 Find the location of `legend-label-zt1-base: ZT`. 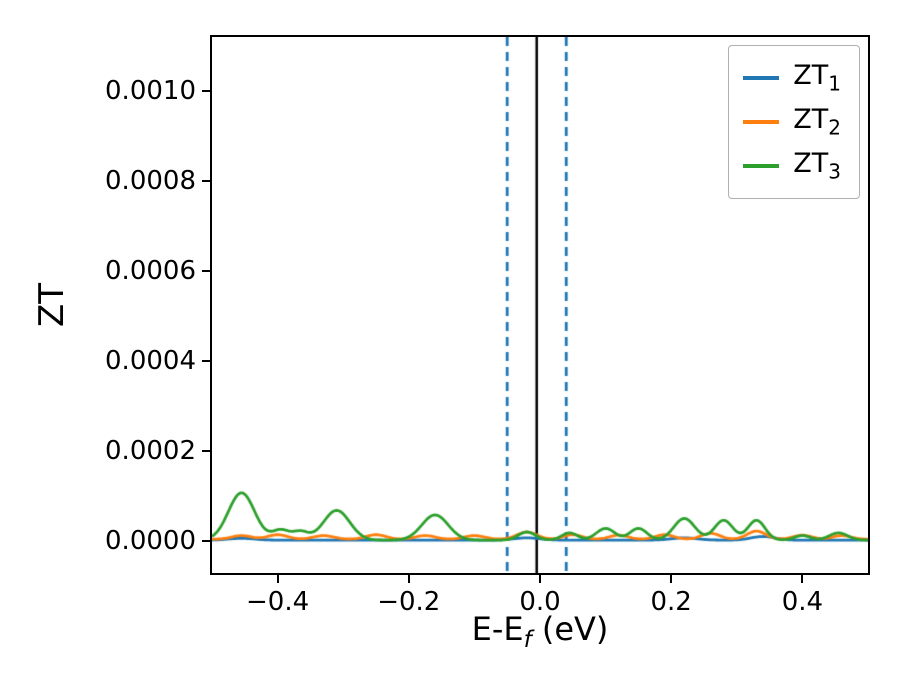

legend-label-zt1-base: ZT is located at coordinates (811, 76).